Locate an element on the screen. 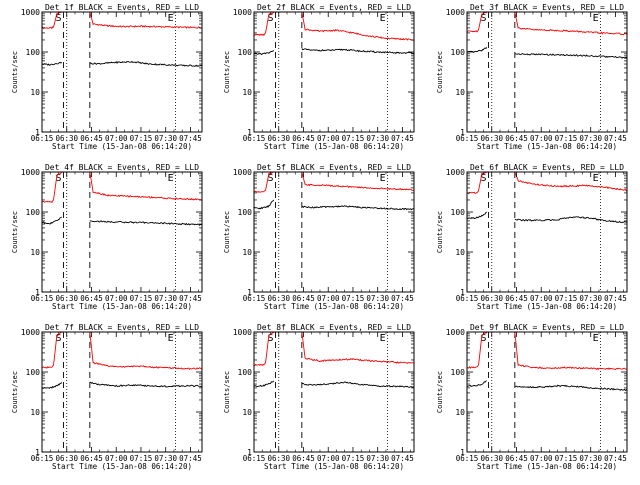  chart-title: Det 7f BLACK = Events, RED = LLD is located at coordinates (122, 327).